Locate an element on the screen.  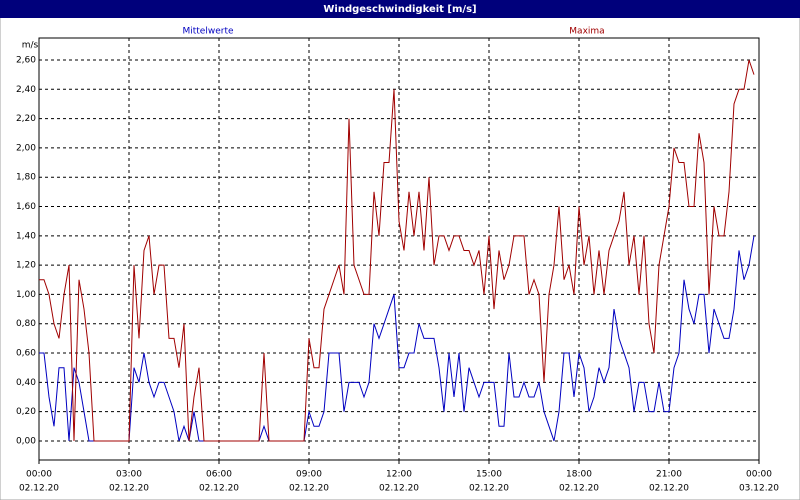
y-tick-label: 0,40 is located at coordinates (26, 383).